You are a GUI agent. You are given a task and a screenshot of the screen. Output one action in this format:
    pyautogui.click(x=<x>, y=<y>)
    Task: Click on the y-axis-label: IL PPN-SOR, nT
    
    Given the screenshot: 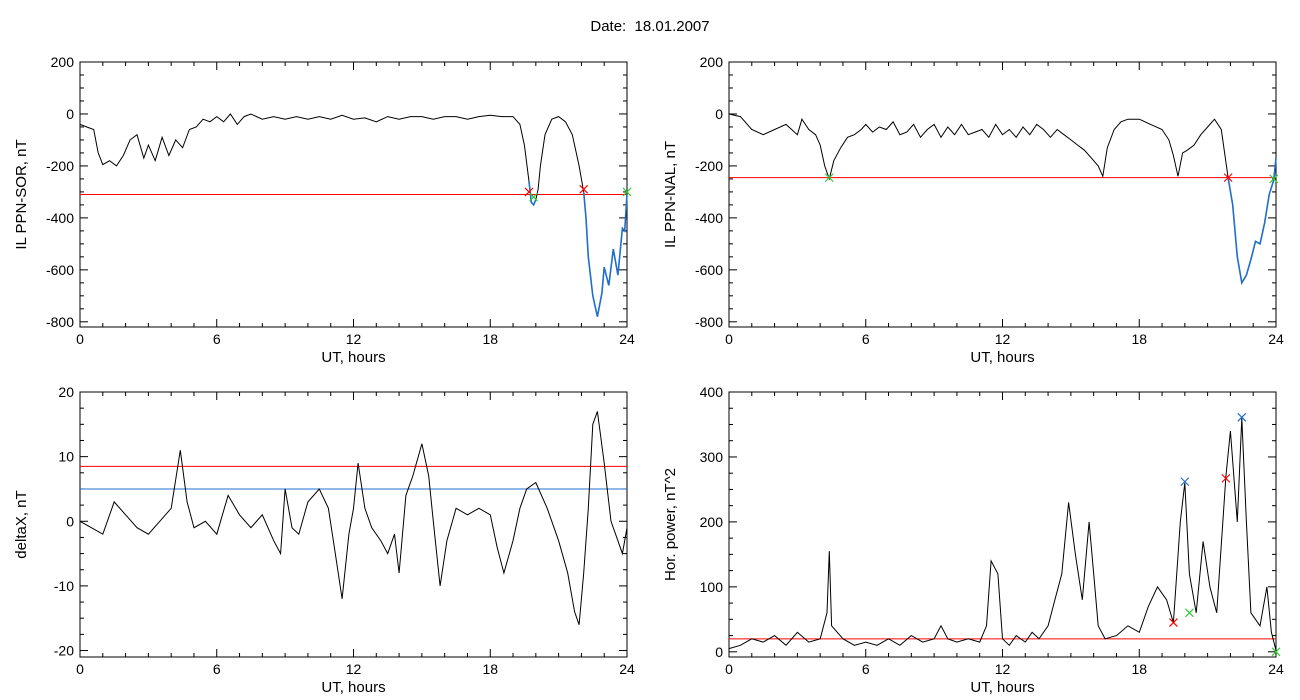 What is the action you would take?
    pyautogui.click(x=21, y=194)
    